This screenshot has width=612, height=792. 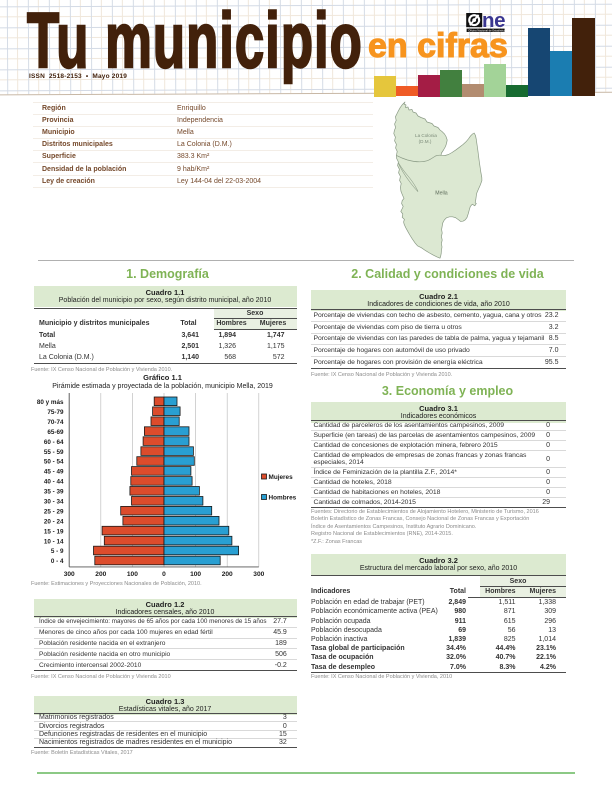 What do you see at coordinates (57, 561) in the screenshot?
I see `svg-text: 0 - 4` at bounding box center [57, 561].